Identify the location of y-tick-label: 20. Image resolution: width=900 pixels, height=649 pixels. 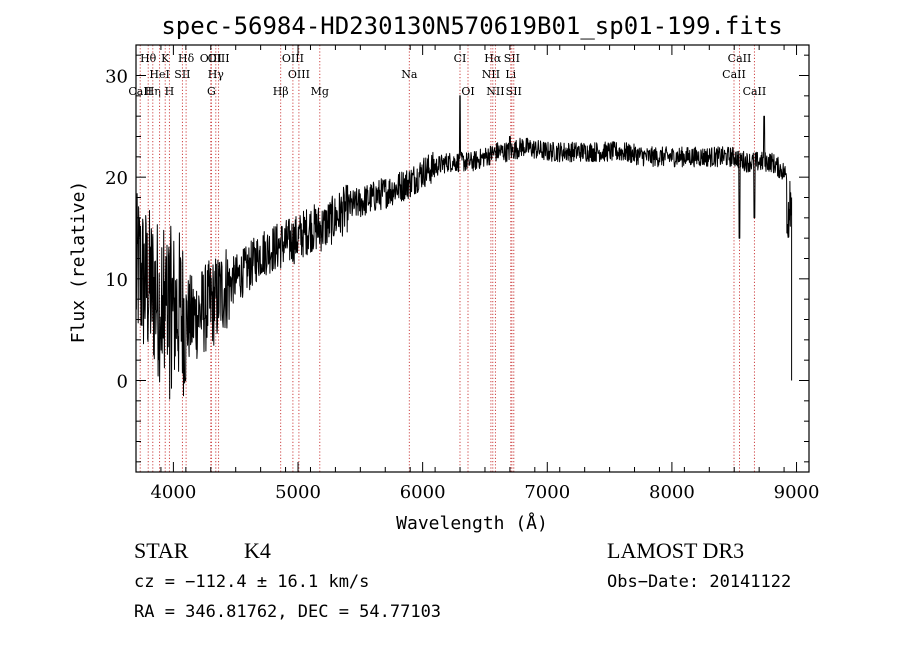
(116, 178).